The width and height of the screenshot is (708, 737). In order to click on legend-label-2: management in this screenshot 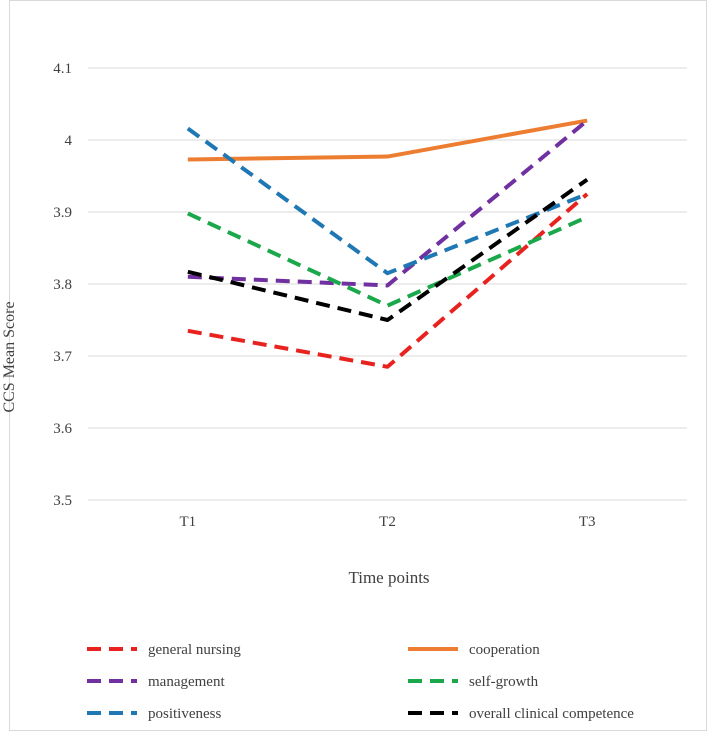, I will do `click(186, 682)`.